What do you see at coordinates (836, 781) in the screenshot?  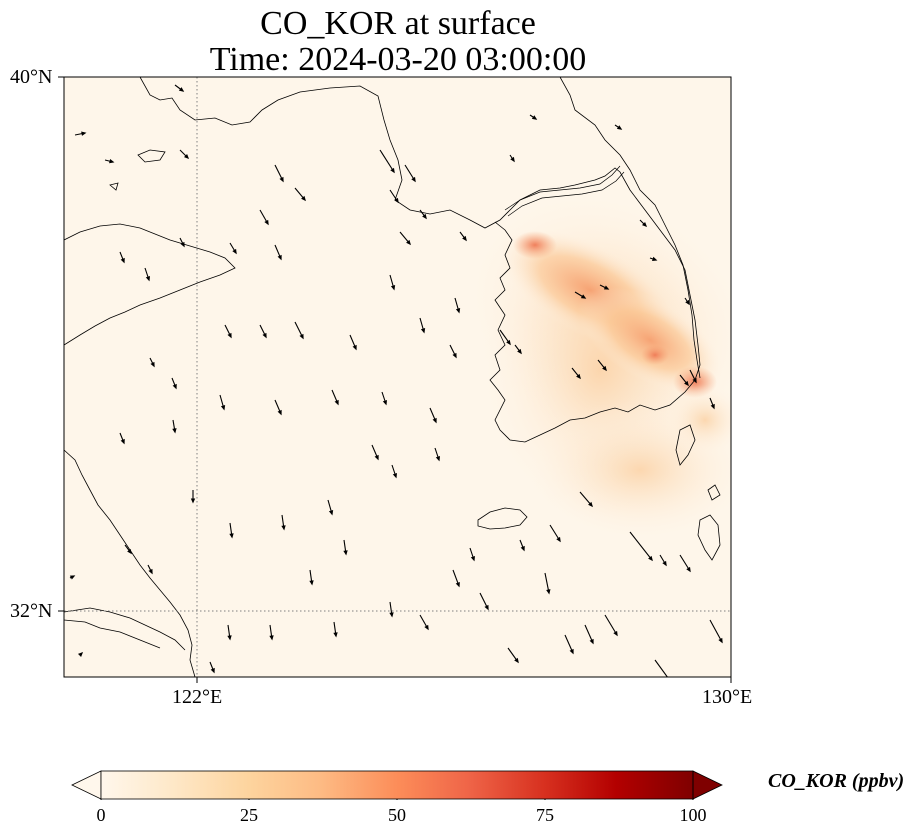 I see `colorbar-label: CO_KOR (ppbv)` at bounding box center [836, 781].